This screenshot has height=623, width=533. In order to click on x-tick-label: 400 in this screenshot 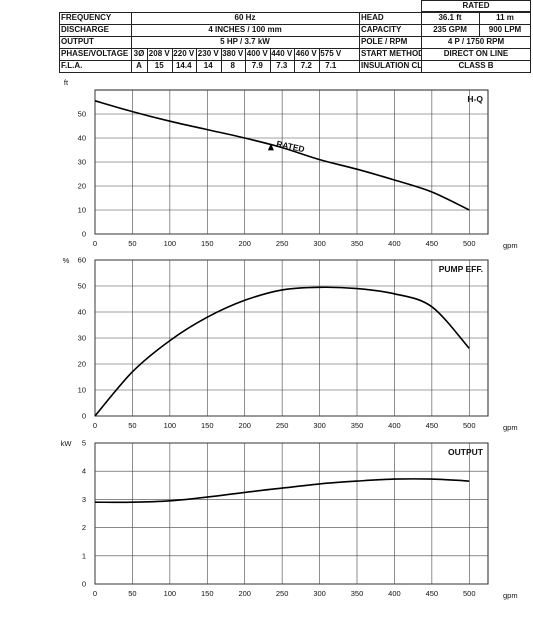, I will do `click(394, 425)`.